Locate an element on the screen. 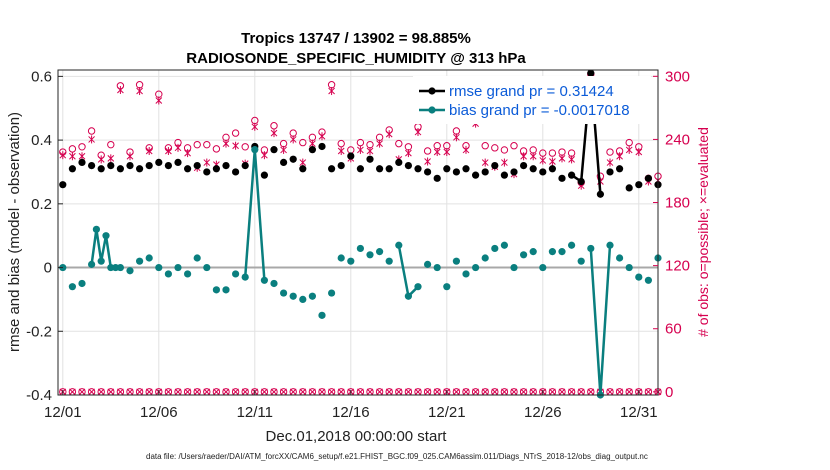 Image resolution: width=830 pixels, height=470 pixels. y-tick-label: 0.6 is located at coordinates (41, 76).